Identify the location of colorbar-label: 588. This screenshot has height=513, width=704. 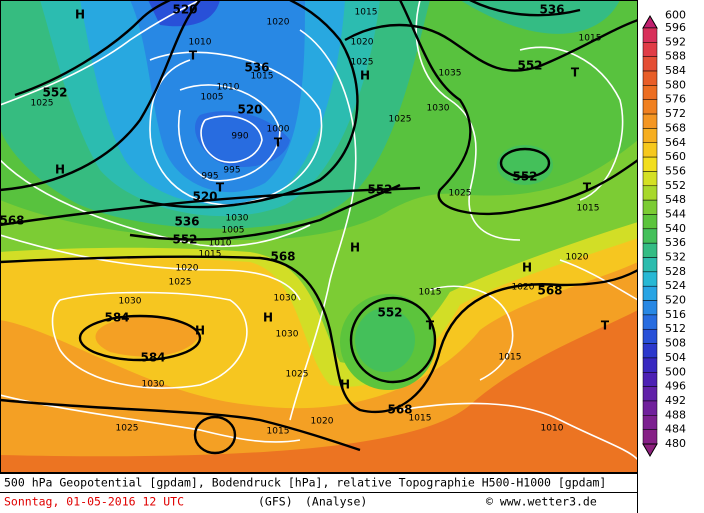
(675, 56).